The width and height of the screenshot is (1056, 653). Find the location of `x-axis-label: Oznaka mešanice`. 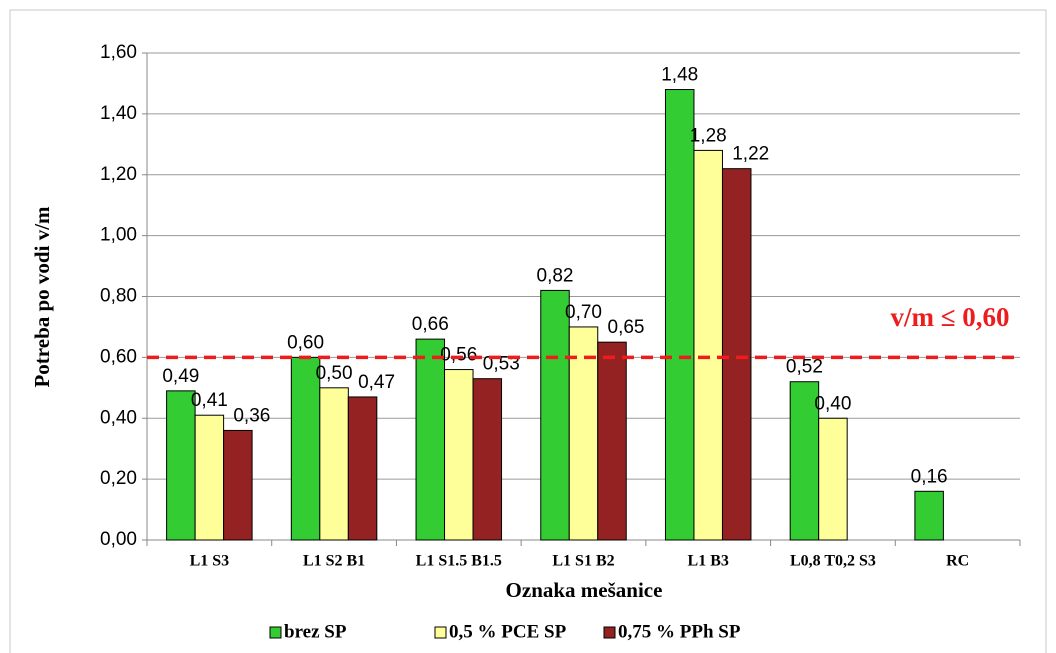

x-axis-label: Oznaka mešanice is located at coordinates (584, 590).